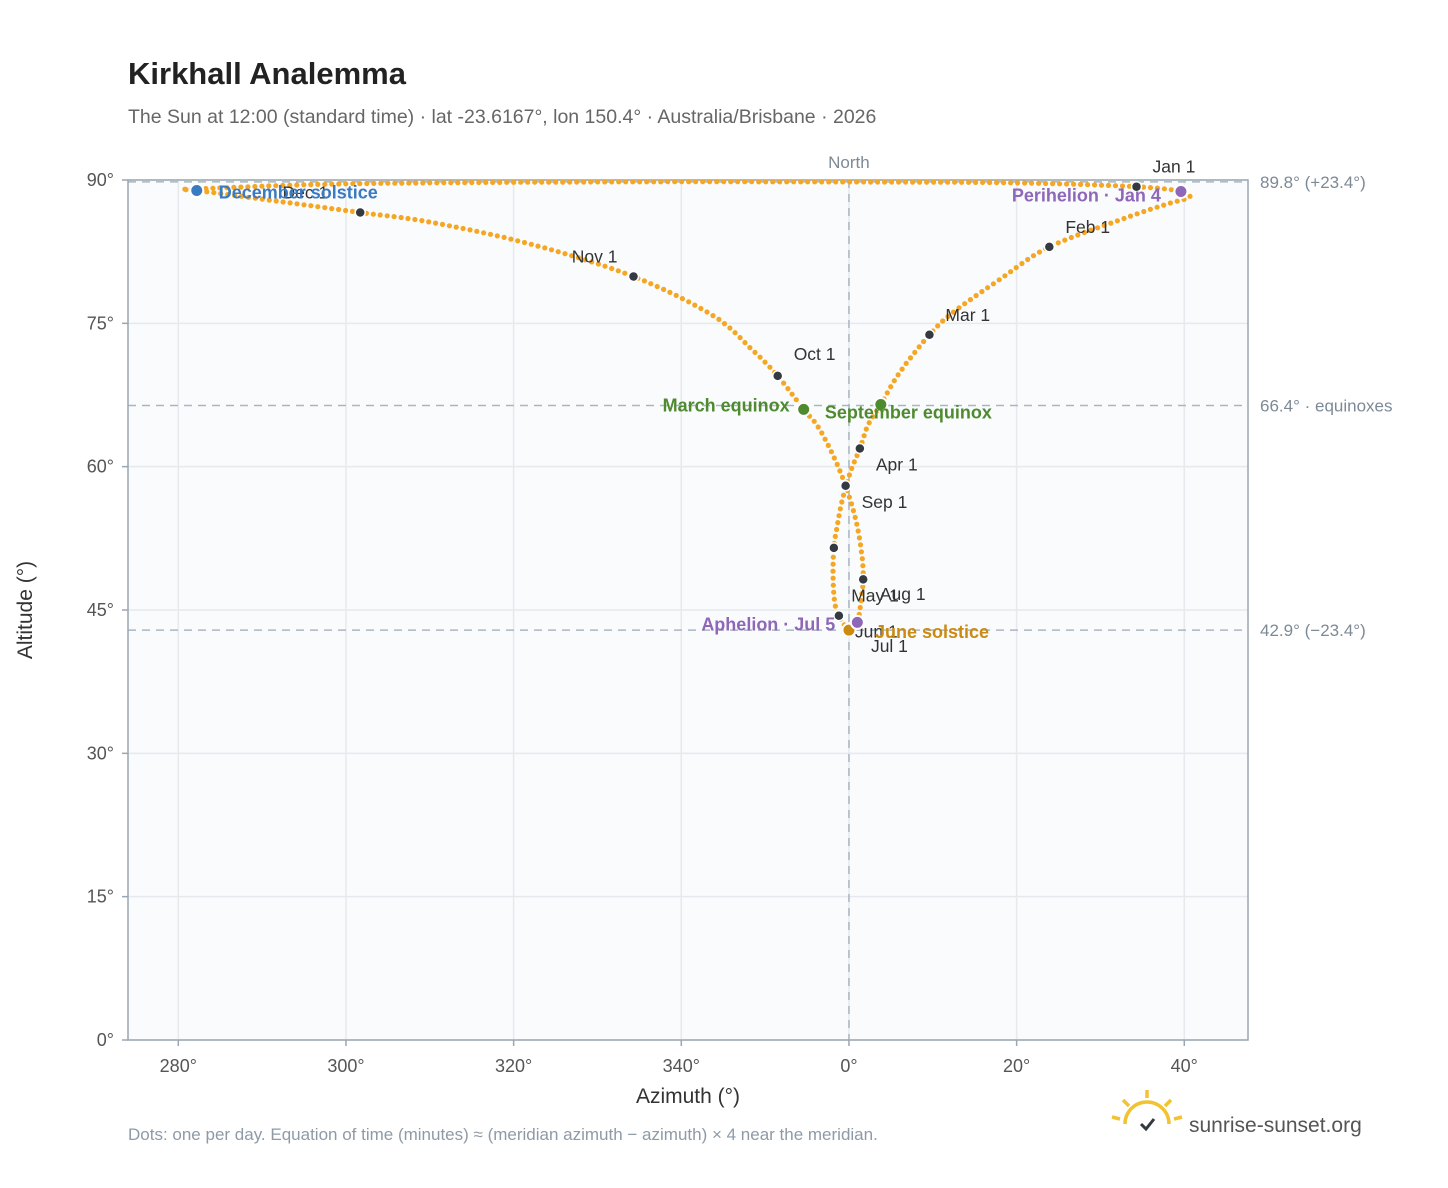 Image resolution: width=1448 pixels, height=1188 pixels. Describe the element at coordinates (875, 595) in the screenshot. I see `month-label: May 1` at that location.